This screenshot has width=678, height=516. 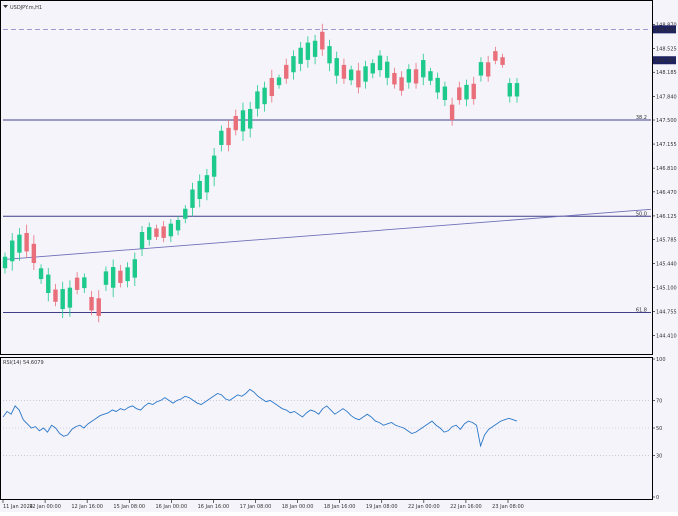 What do you see at coordinates (340, 507) in the screenshot?
I see `time-tick-label: 18 Jan 16:00` at bounding box center [340, 507].